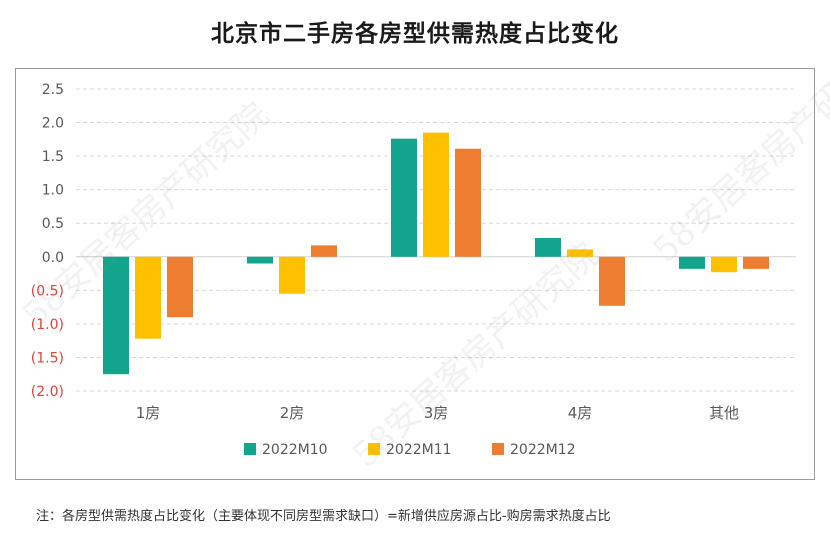  I want to click on y-tick-label: 2.0, so click(53, 124).